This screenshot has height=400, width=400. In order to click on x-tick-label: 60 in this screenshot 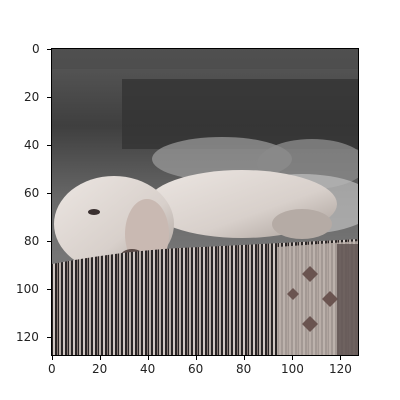, I will do `click(196, 369)`.